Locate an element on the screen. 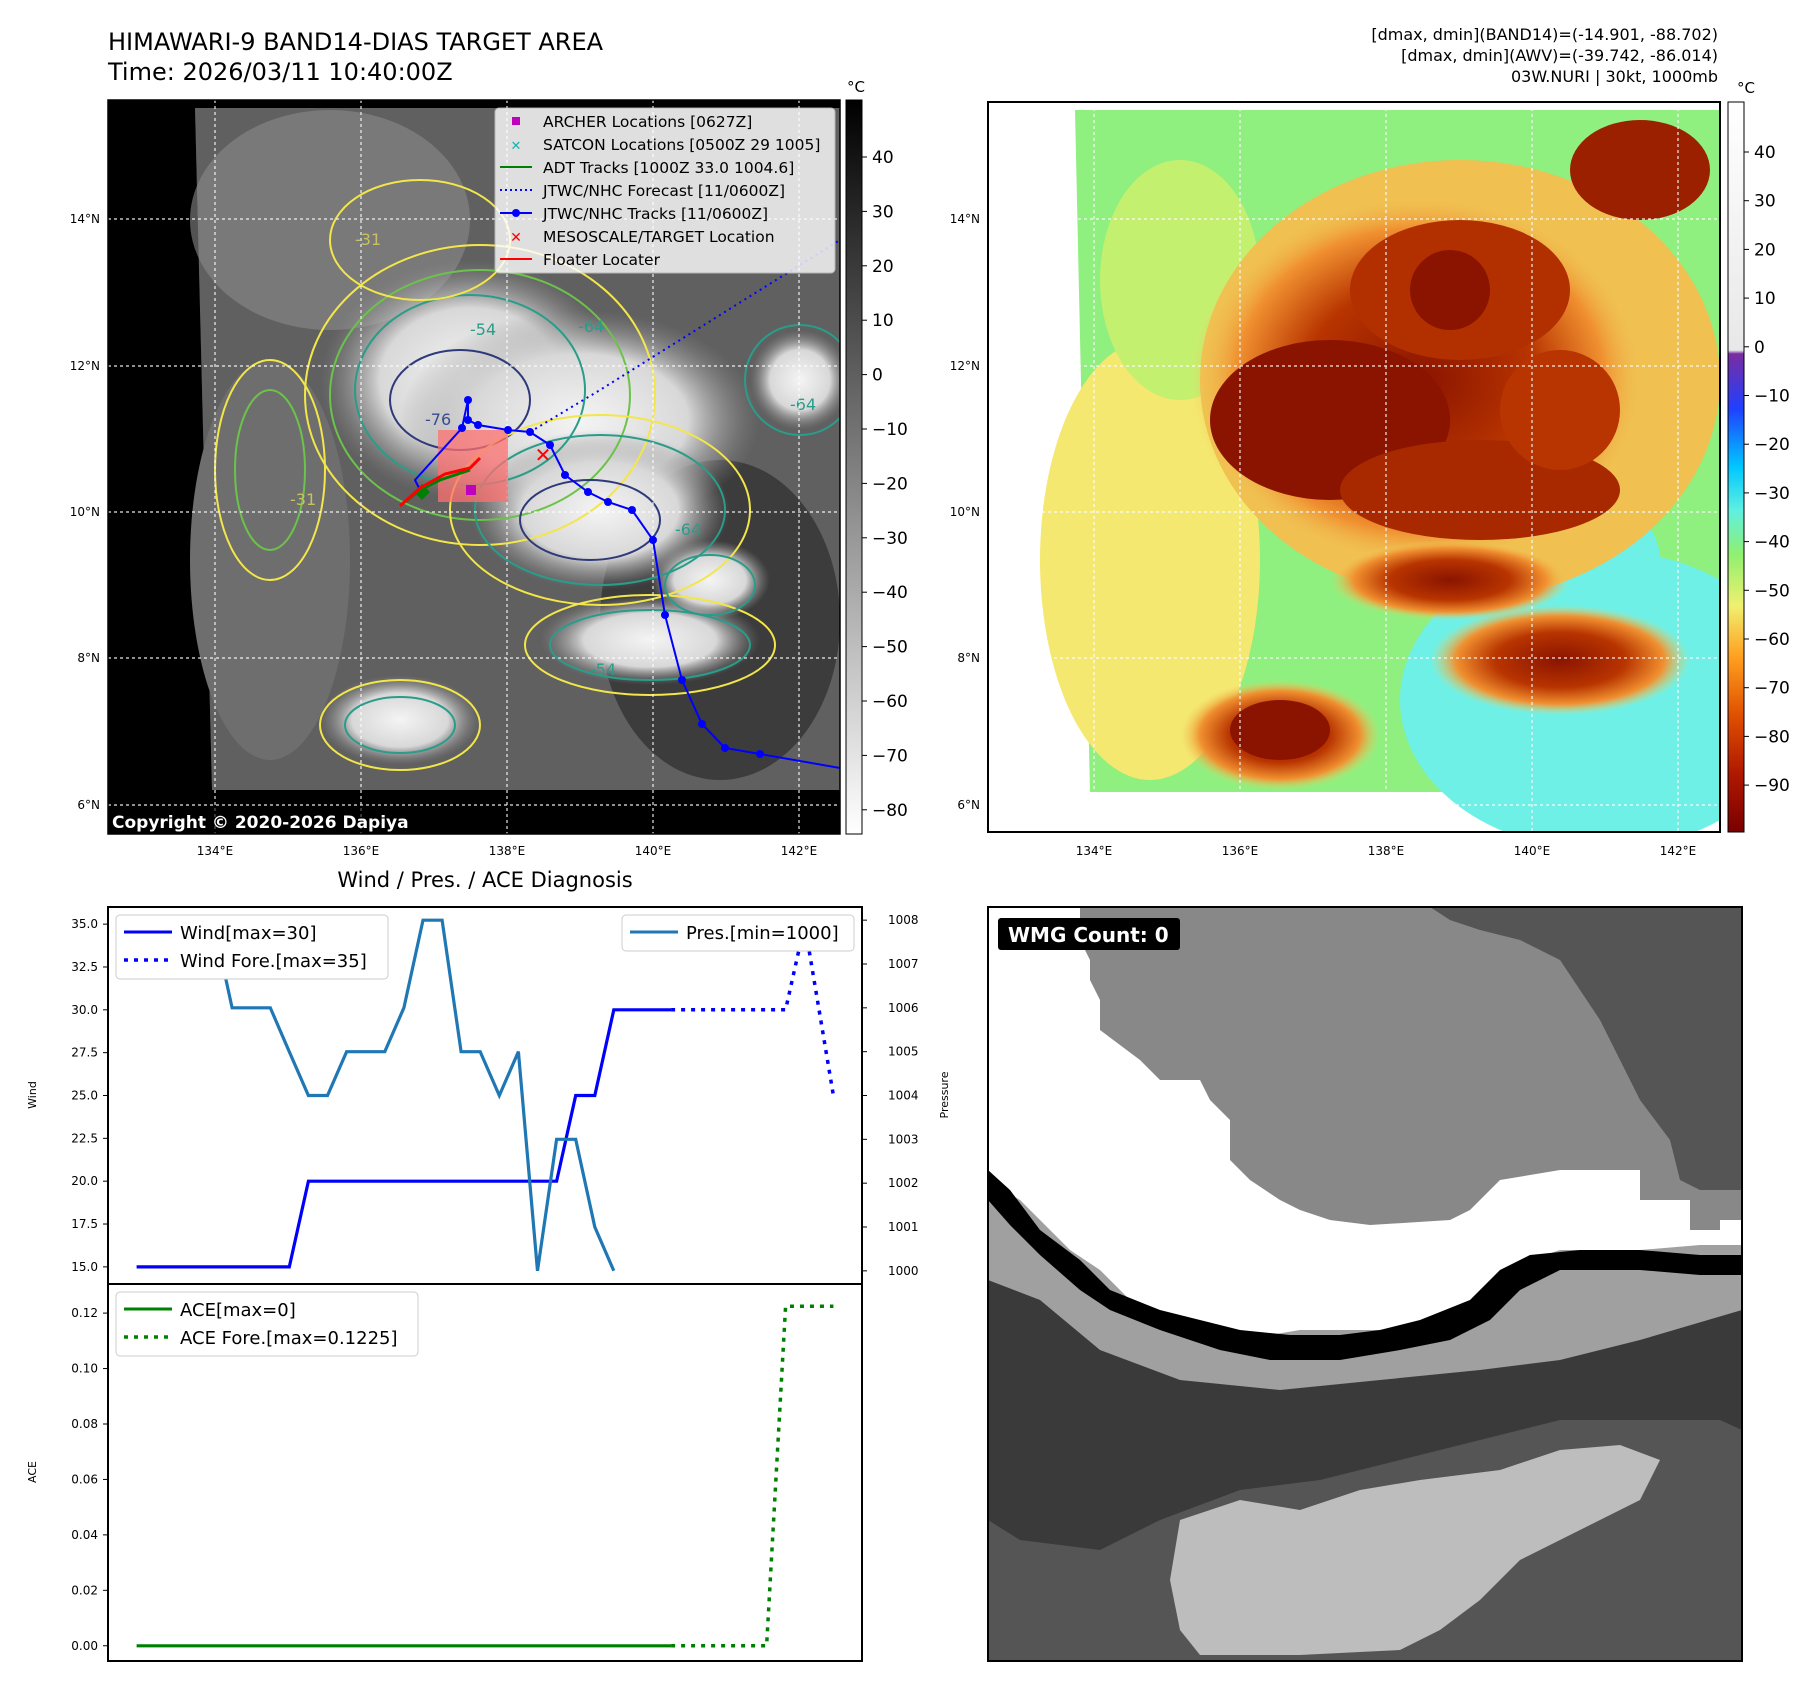 The width and height of the screenshot is (1801, 1690). target-marker: ✕ is located at coordinates (543, 455).